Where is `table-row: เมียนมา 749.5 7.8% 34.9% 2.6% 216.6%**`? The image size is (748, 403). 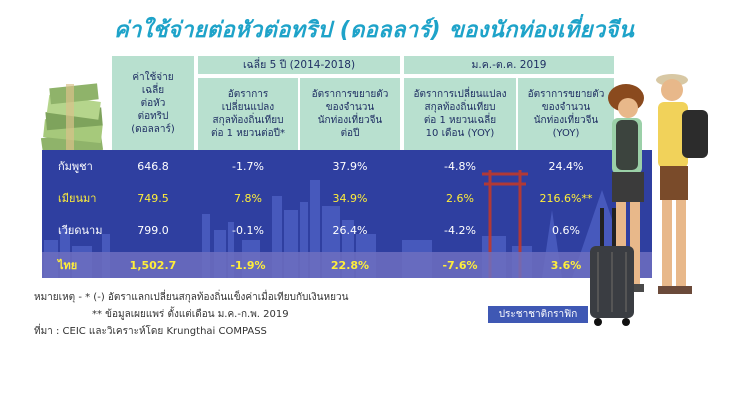 table-row: เมียนมา 749.5 7.8% 34.9% 2.6% 216.6%** is located at coordinates (352, 198).